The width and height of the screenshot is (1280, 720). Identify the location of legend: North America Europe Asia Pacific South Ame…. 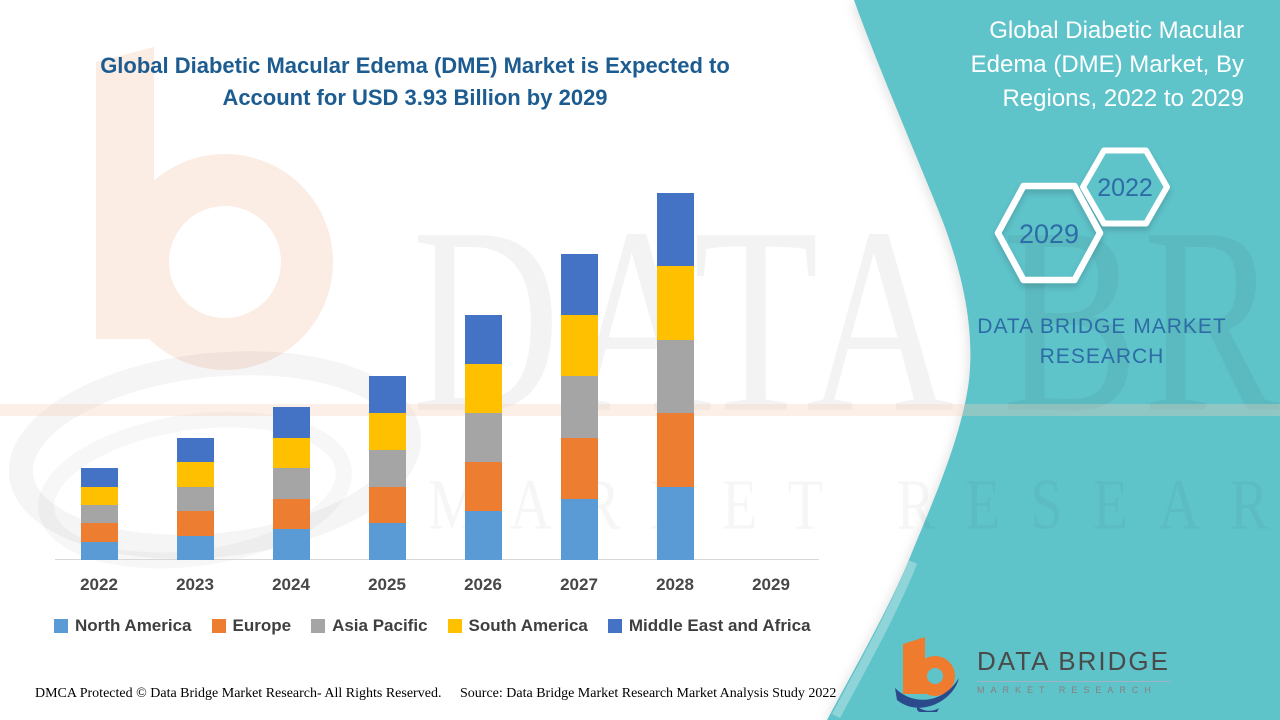
(432, 626).